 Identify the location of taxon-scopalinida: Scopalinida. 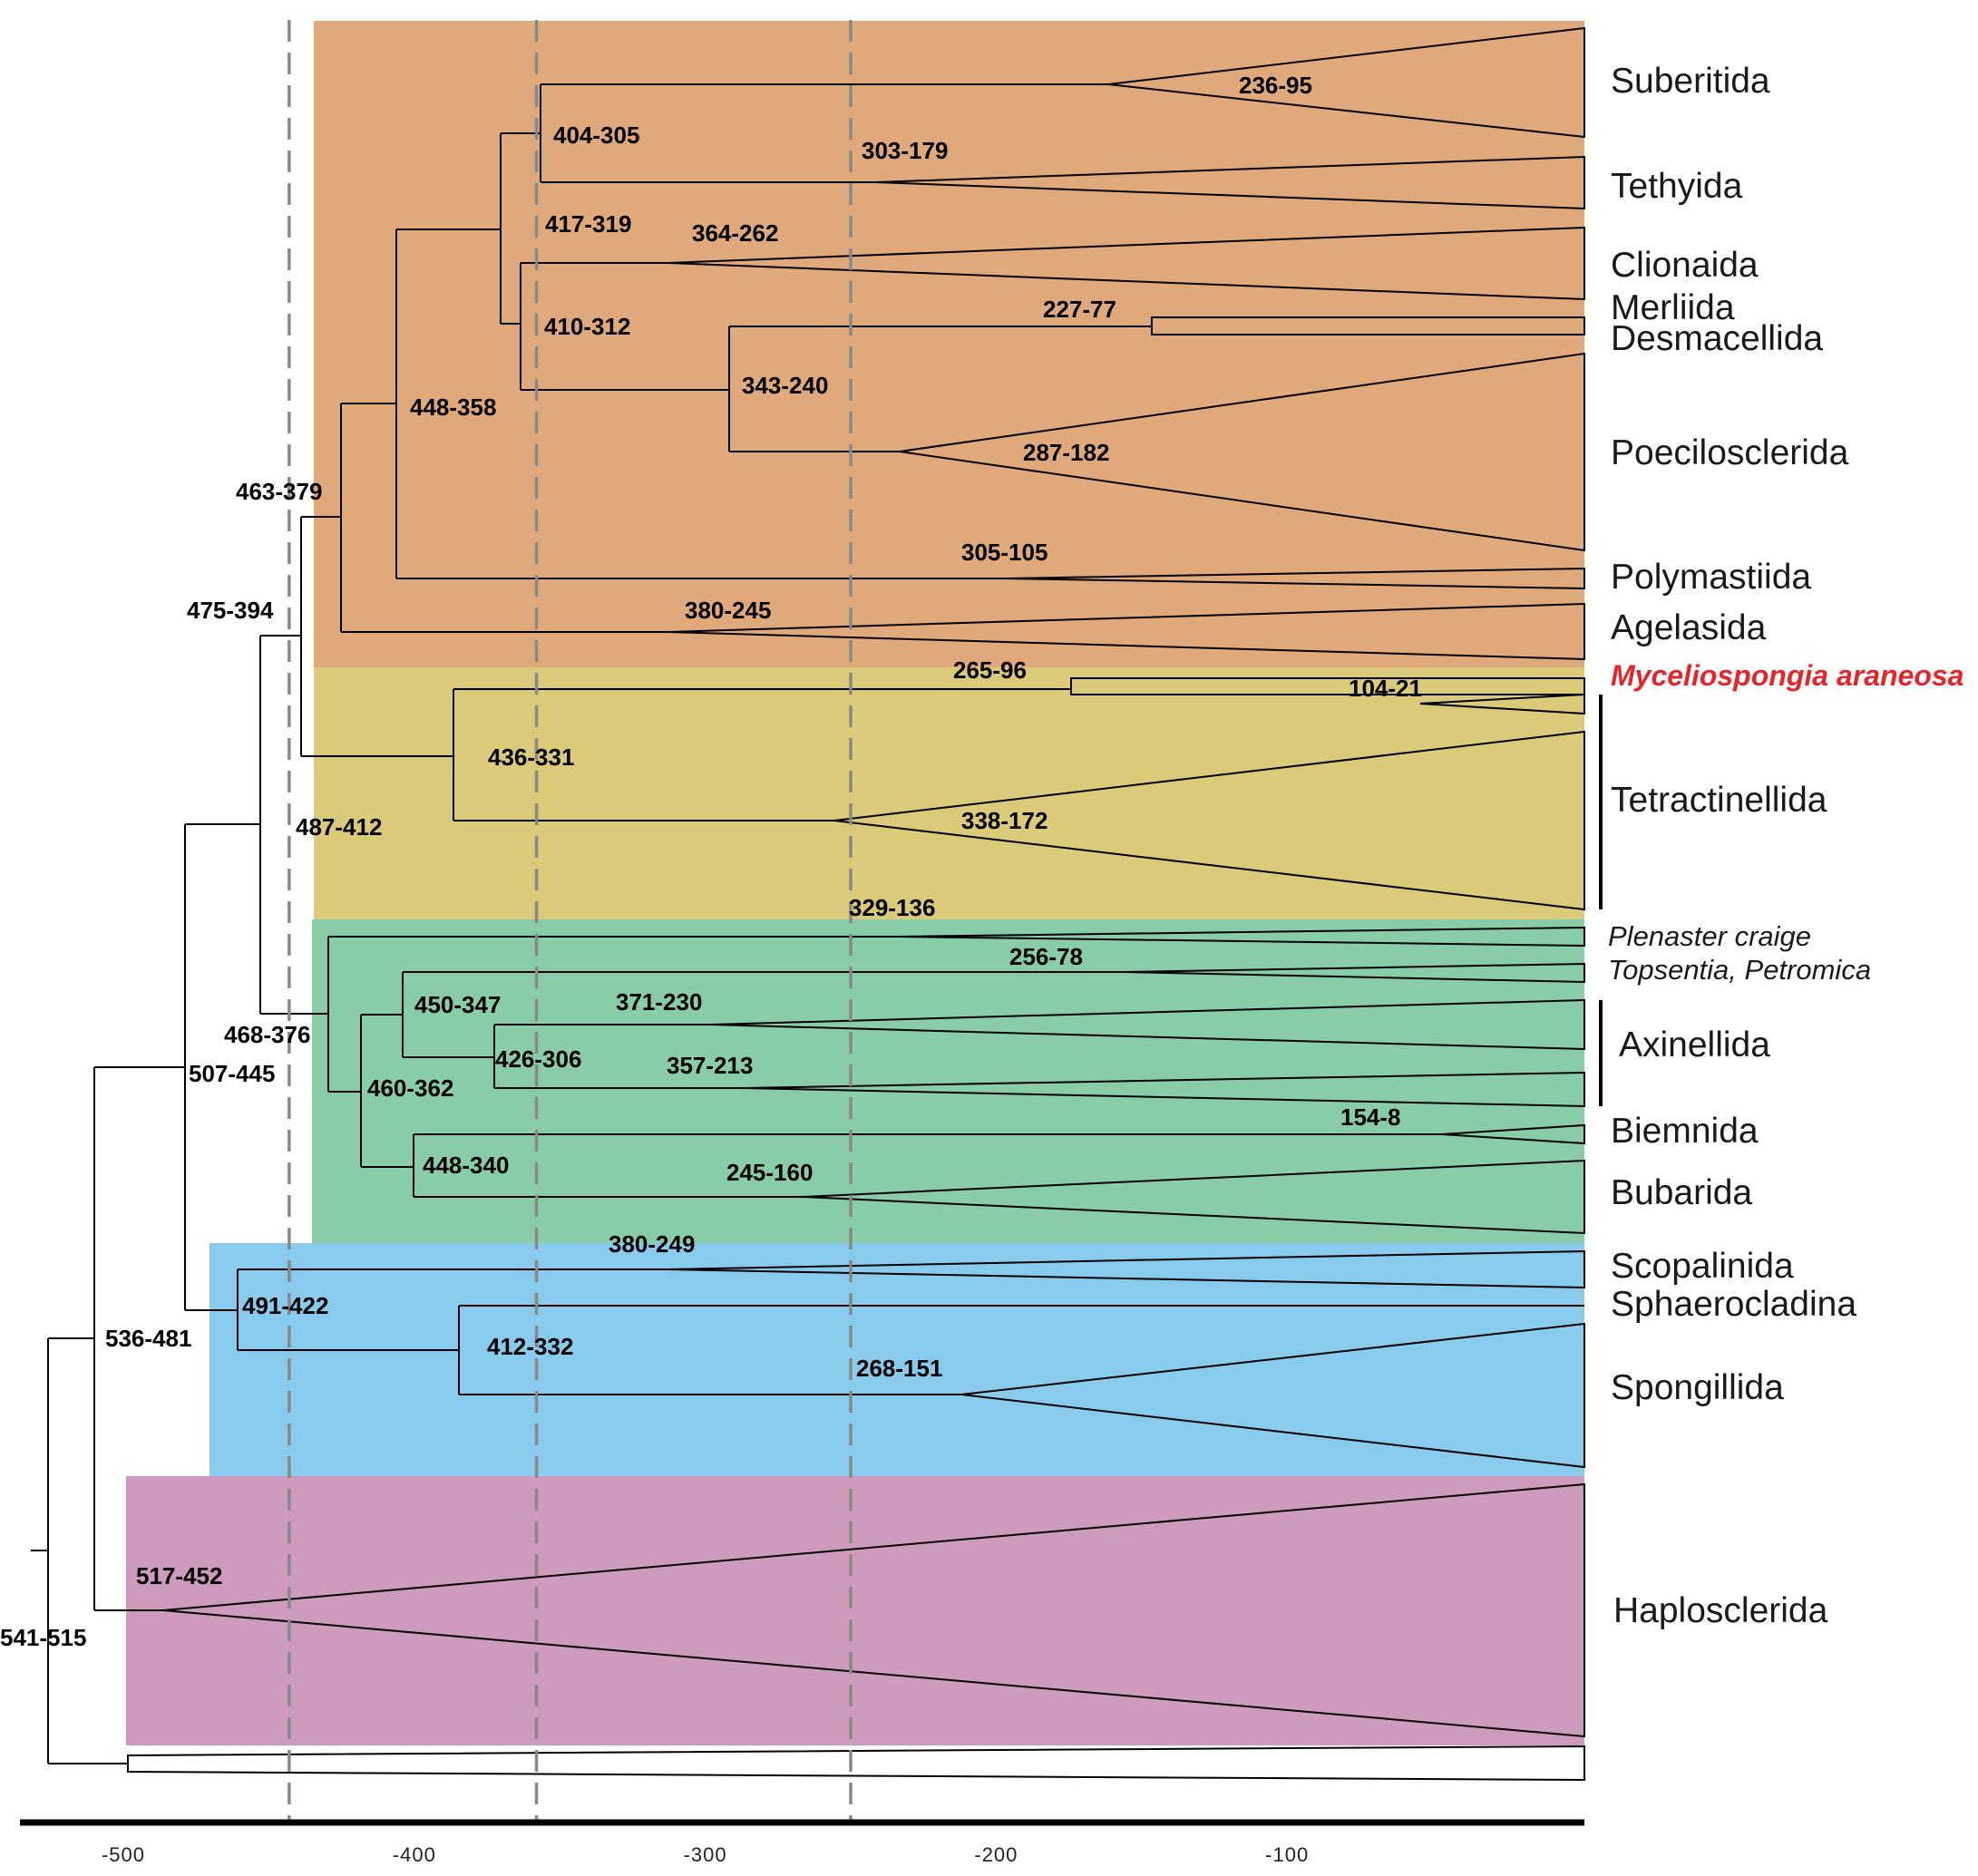
(1702, 1266).